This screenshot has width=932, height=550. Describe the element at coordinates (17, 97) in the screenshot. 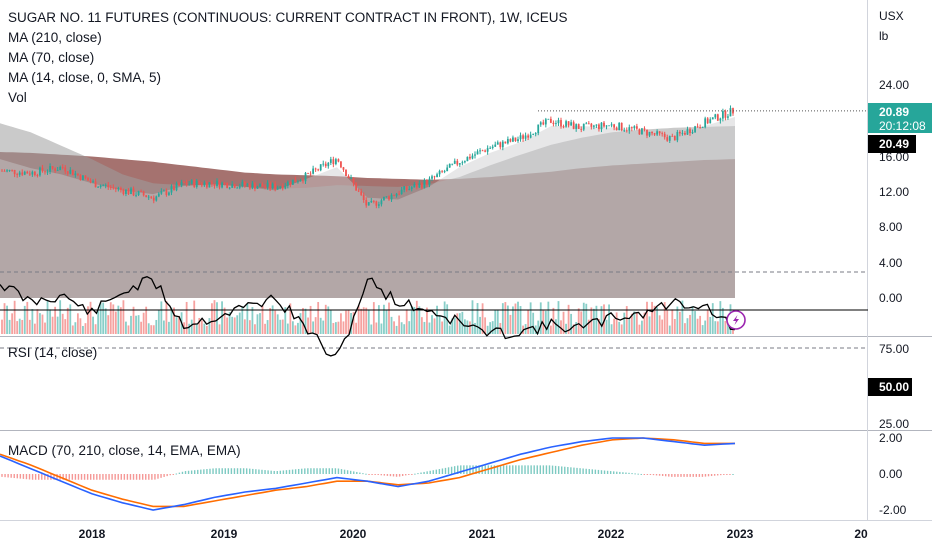

I see `legend-volume: Vol` at that location.